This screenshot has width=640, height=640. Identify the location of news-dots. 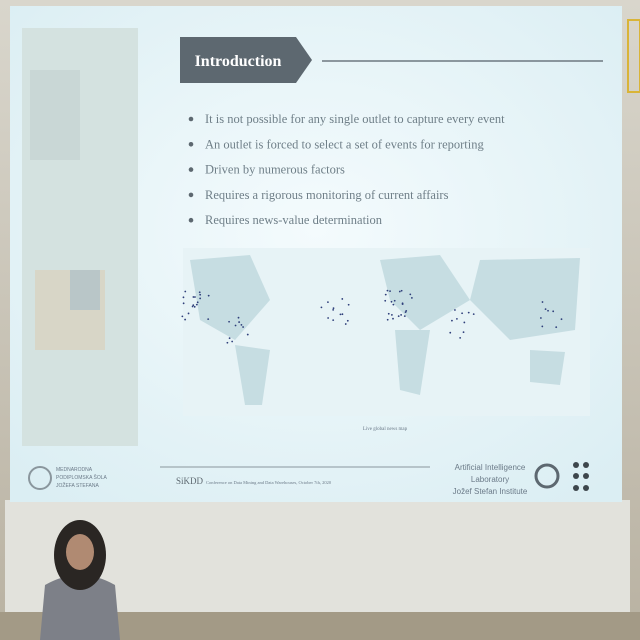
(372, 316).